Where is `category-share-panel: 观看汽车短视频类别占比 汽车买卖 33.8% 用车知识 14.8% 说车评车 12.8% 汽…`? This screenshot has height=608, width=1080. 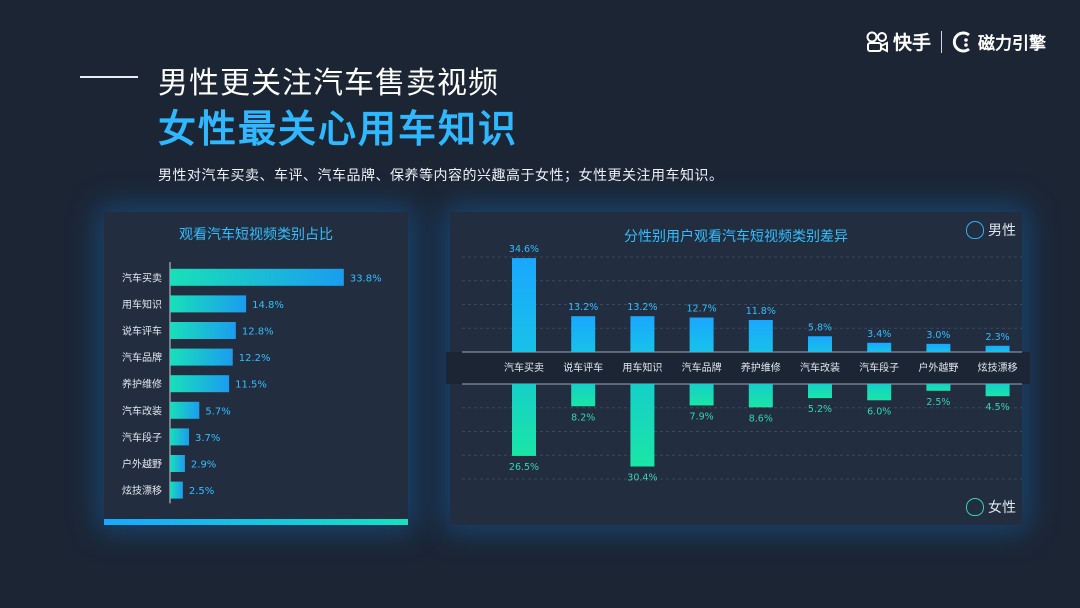
category-share-panel: 观看汽车短视频类别占比 汽车买卖 33.8% 用车知识 14.8% 说车评车 12.8% 汽… is located at coordinates (256, 368).